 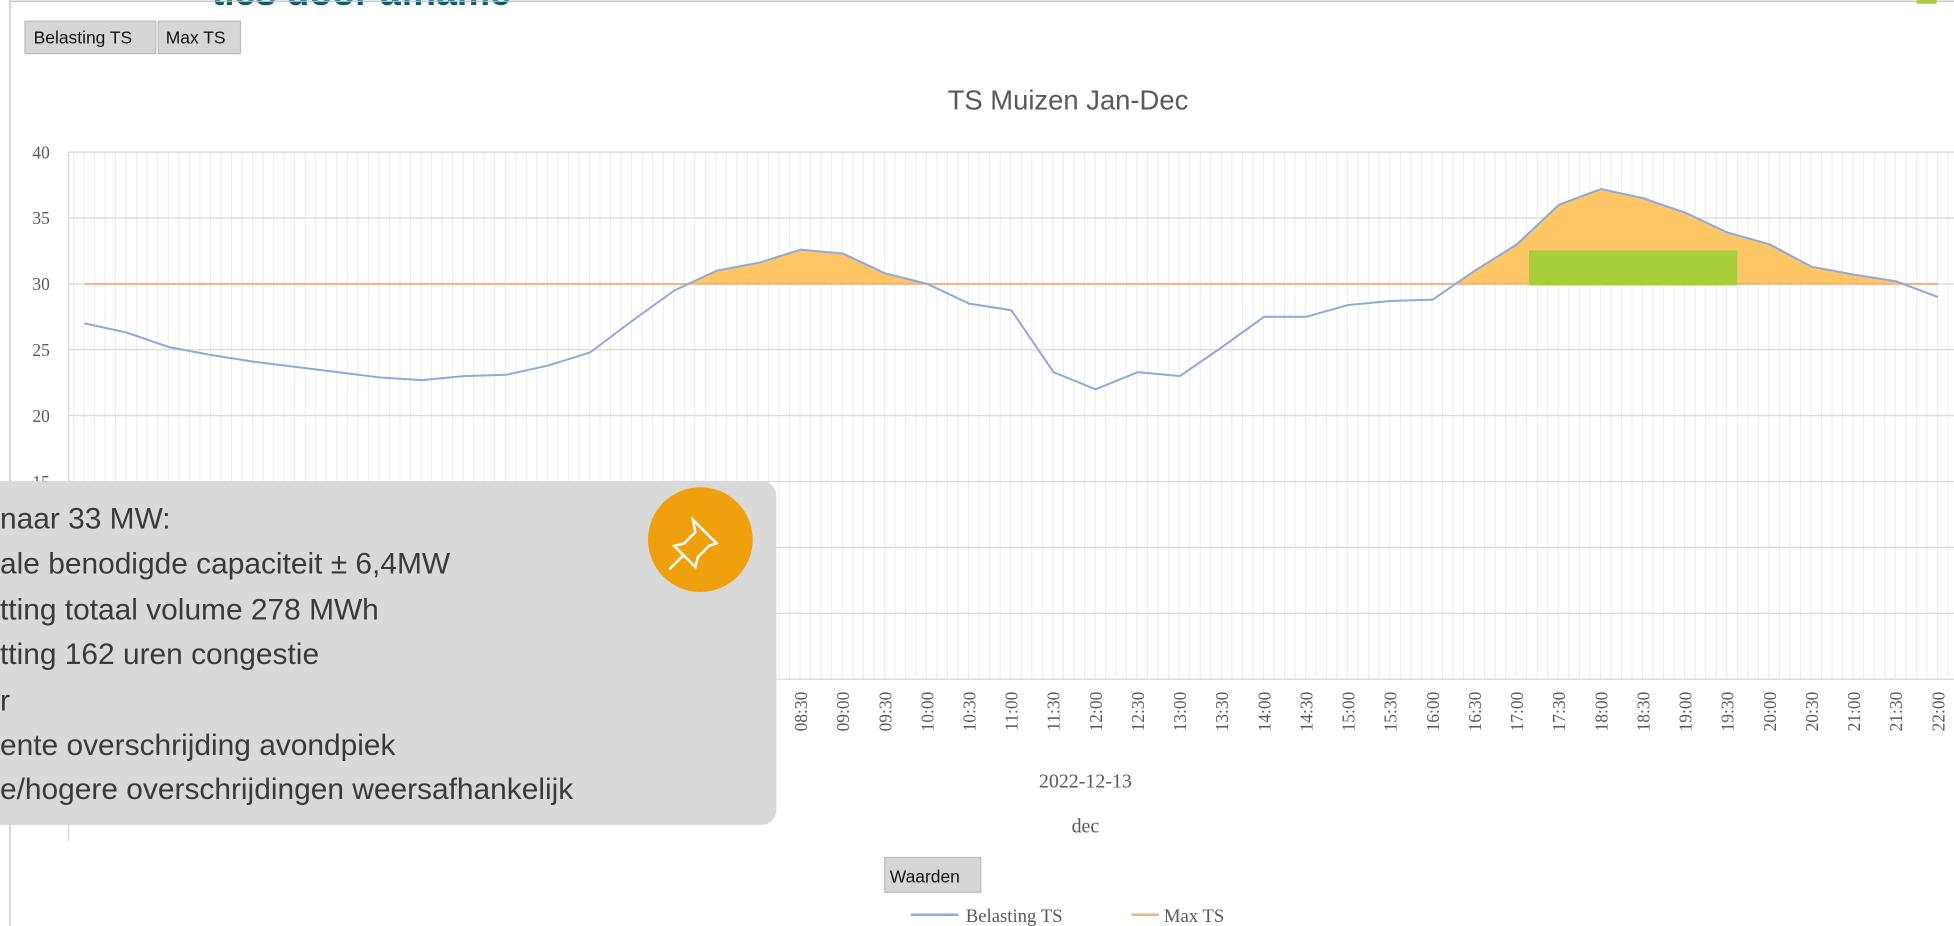 I want to click on x-axis-label: 2022-12-13, so click(x=1085, y=782).